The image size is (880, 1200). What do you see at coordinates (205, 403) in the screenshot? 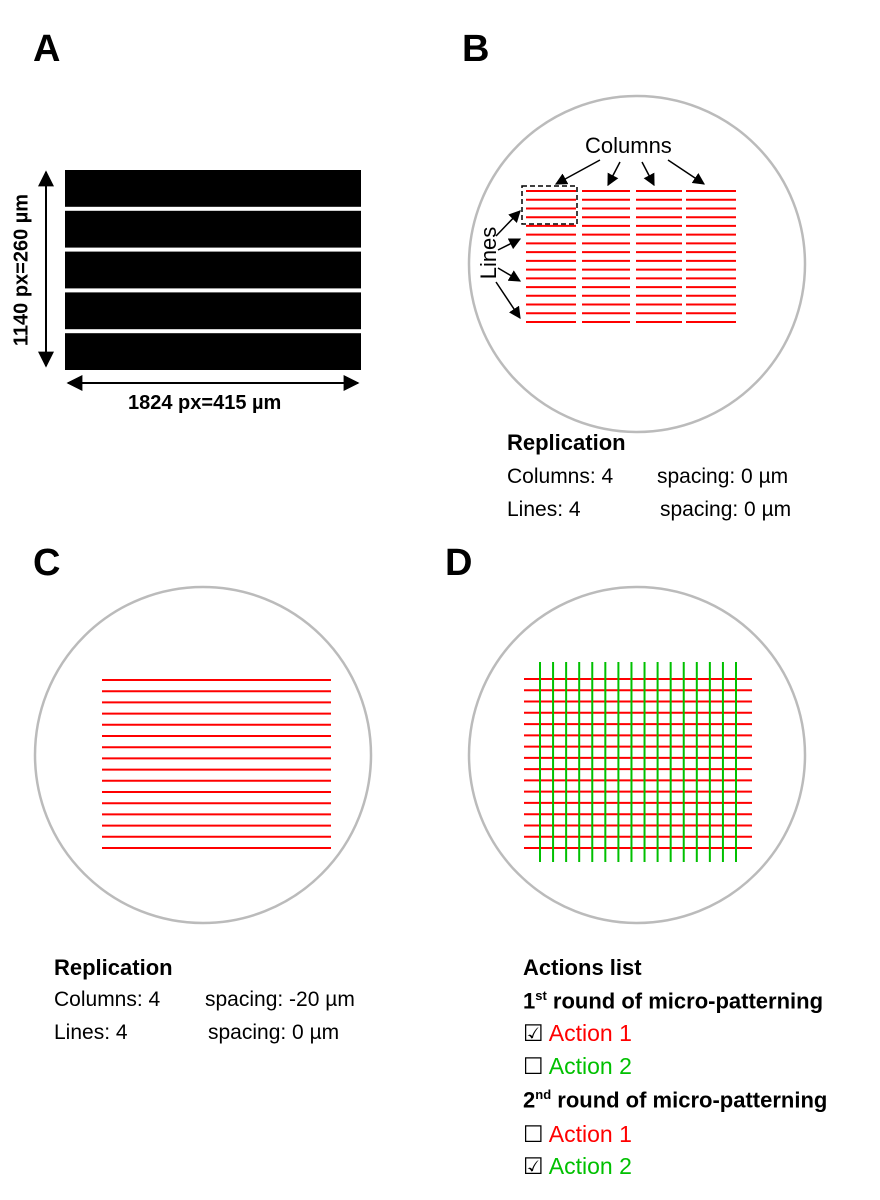
I see `width-dimension-label: 1824 px=415 µm` at bounding box center [205, 403].